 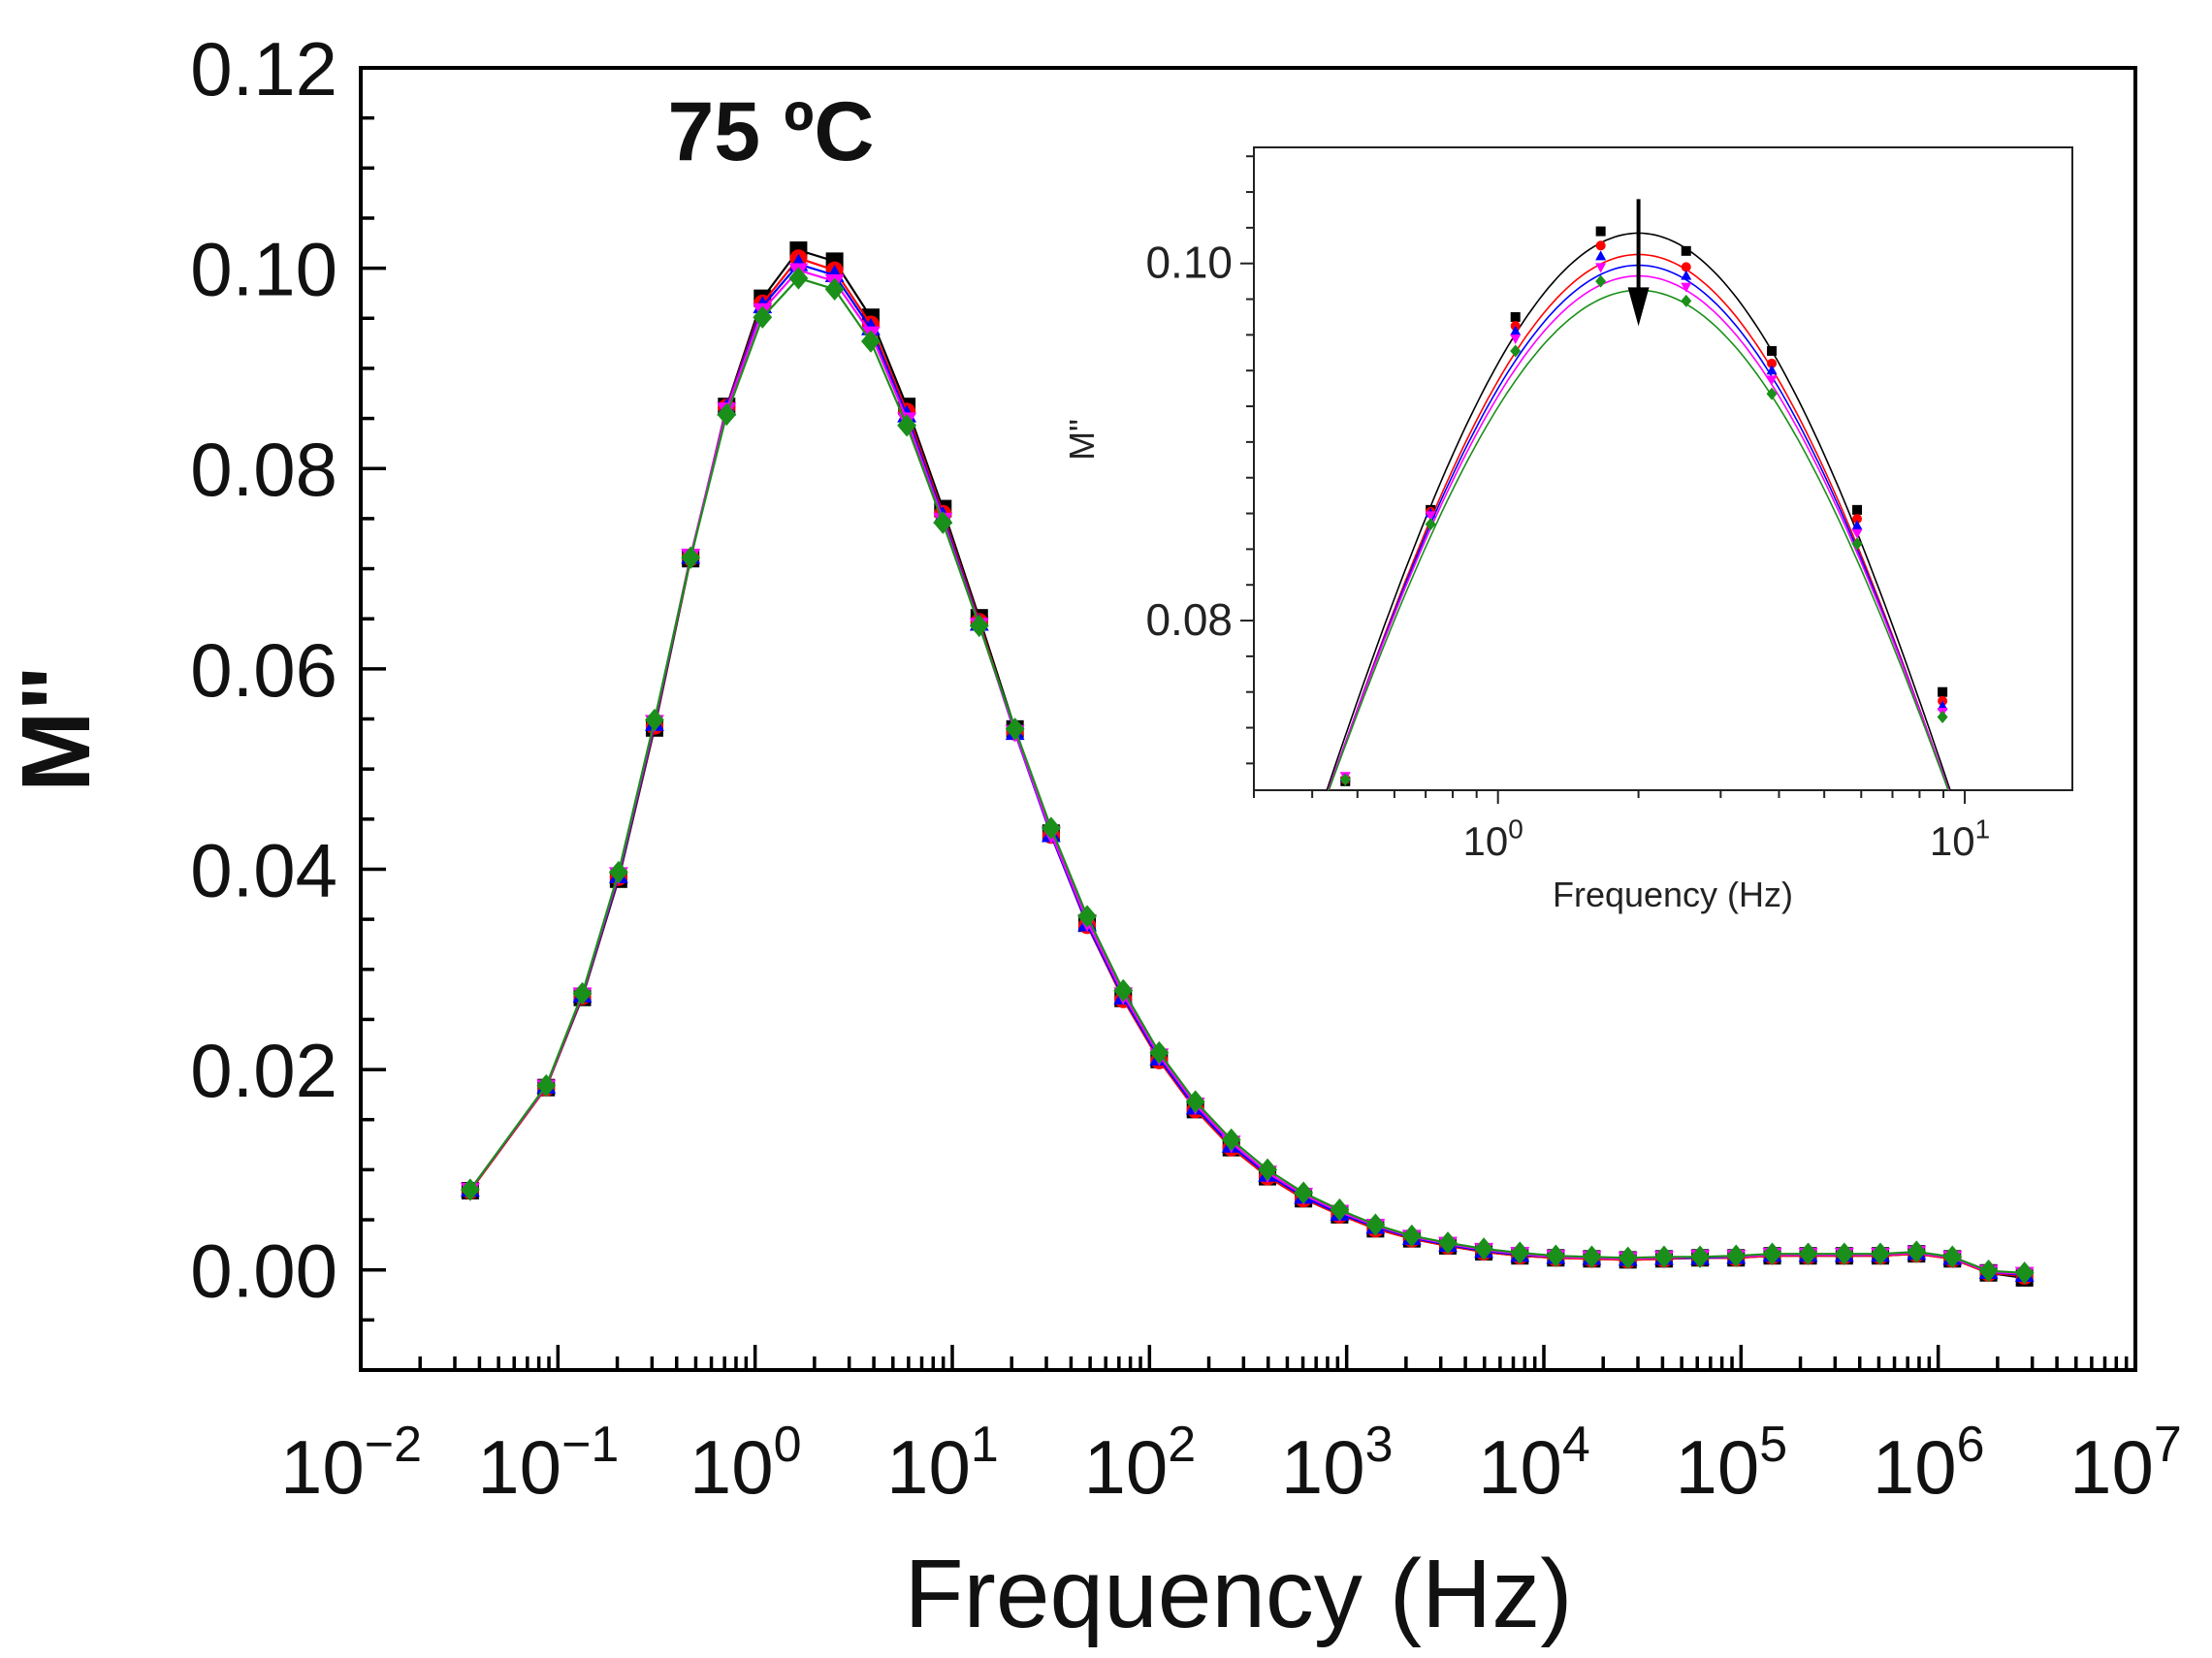 I want to click on main-x-tick-labels: 10⁻² 10⁻¹ 10⁰ 10¹ 10² 10³ 10⁴ 10⁵ 10⁶ 10⁷, so click(x=1231, y=1463).